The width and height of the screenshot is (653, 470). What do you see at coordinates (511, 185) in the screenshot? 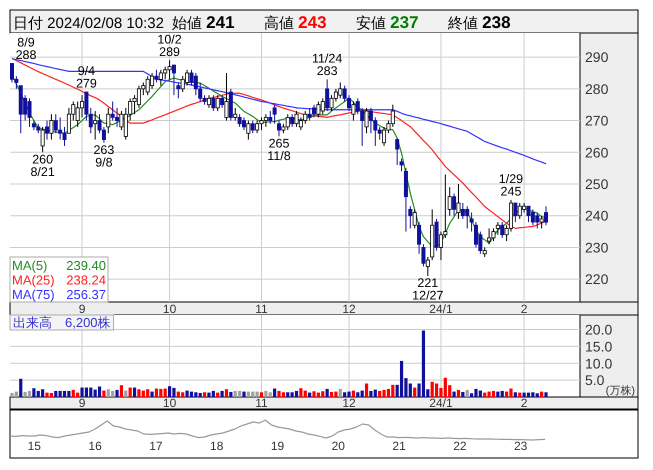
I see `annotation: 1/29 245` at bounding box center [511, 185].